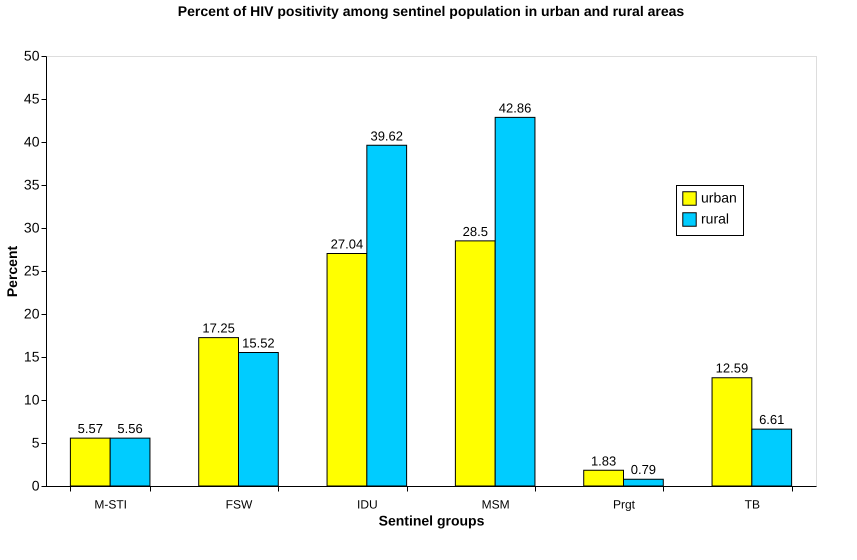  What do you see at coordinates (32, 314) in the screenshot?
I see `y-tick-label: 20` at bounding box center [32, 314].